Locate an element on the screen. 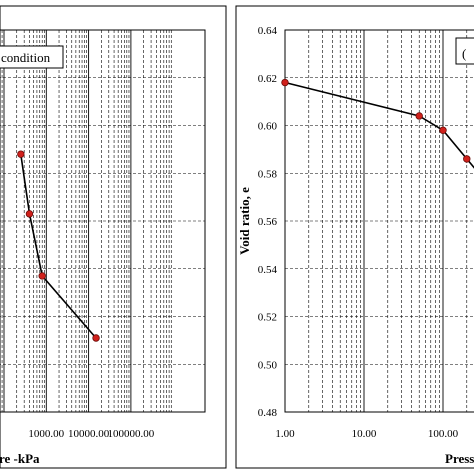  left-x-axis-title: re -kPa is located at coordinates (20, 458).